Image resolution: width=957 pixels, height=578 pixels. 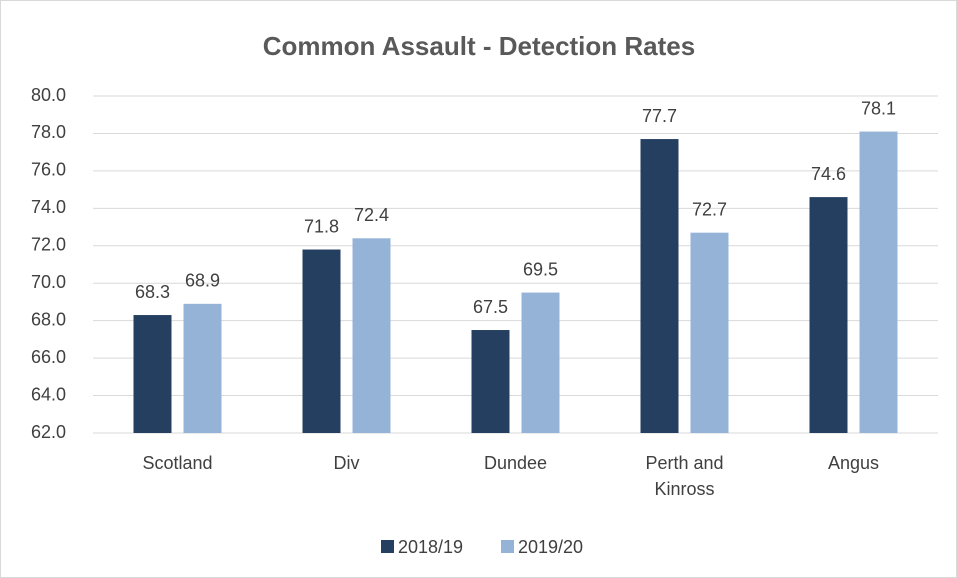 What do you see at coordinates (659, 116) in the screenshot?
I see `data-label: 77.7` at bounding box center [659, 116].